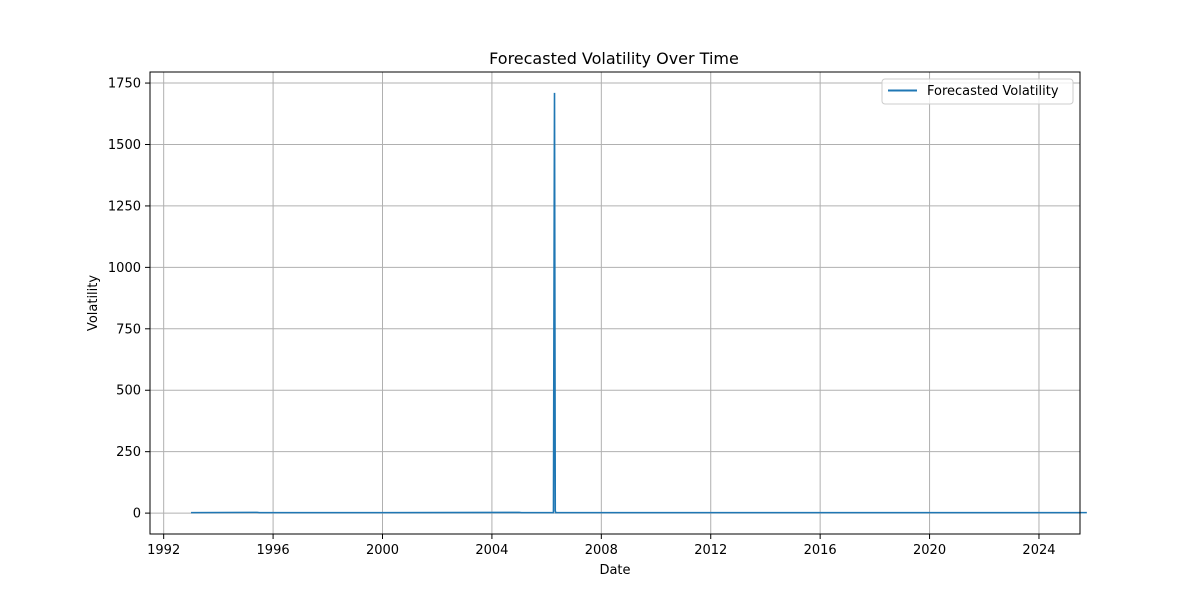 This screenshot has height=600, width=1200. Describe the element at coordinates (710, 550) in the screenshot. I see `x-tick-label: 2012` at that location.